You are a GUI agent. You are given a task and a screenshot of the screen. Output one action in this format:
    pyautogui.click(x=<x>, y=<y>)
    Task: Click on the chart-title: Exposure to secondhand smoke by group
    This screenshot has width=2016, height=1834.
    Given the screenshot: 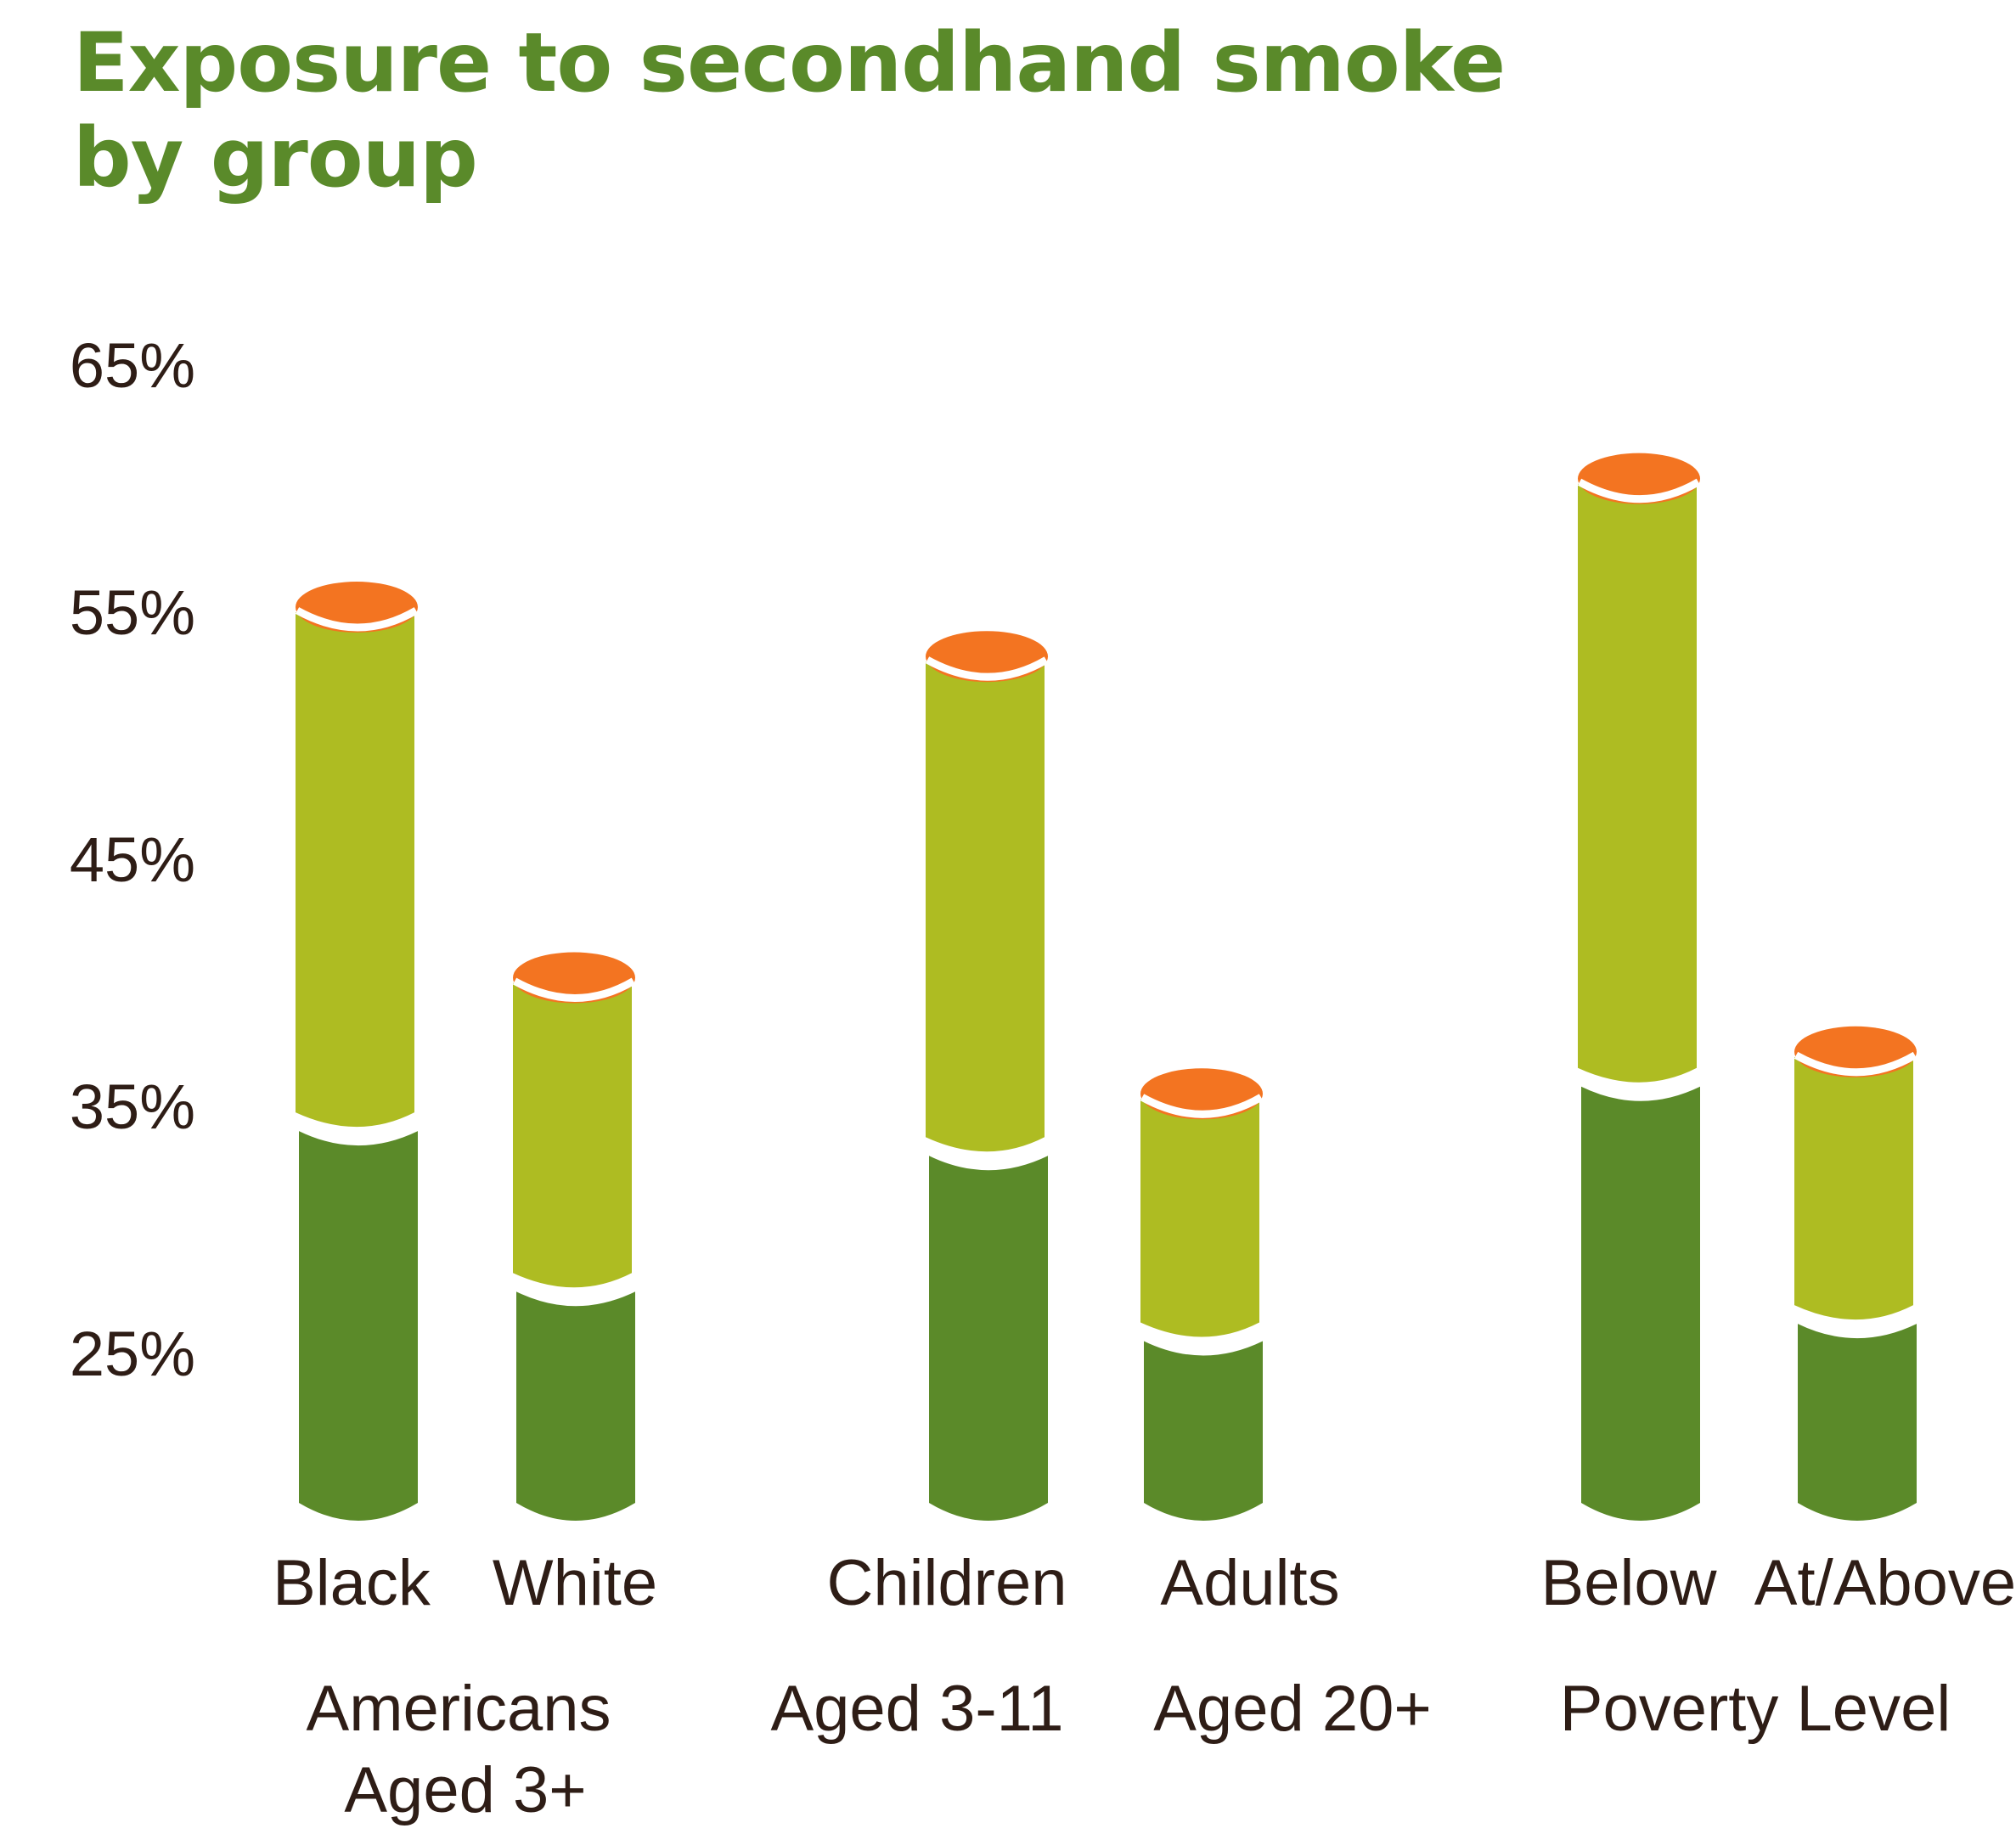 What is the action you would take?
    pyautogui.click(x=880, y=110)
    